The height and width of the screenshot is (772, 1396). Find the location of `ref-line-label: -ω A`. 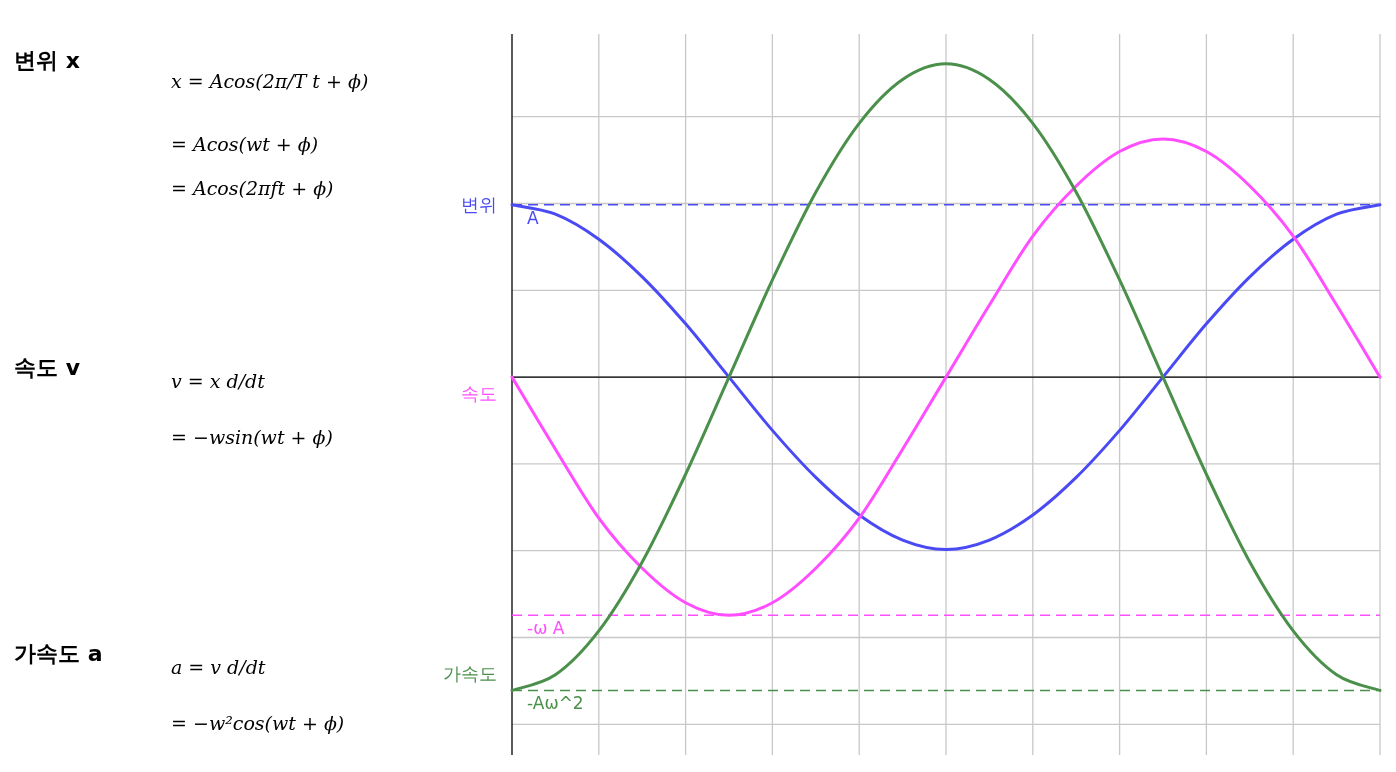

ref-line-label: -ω A is located at coordinates (546, 628).